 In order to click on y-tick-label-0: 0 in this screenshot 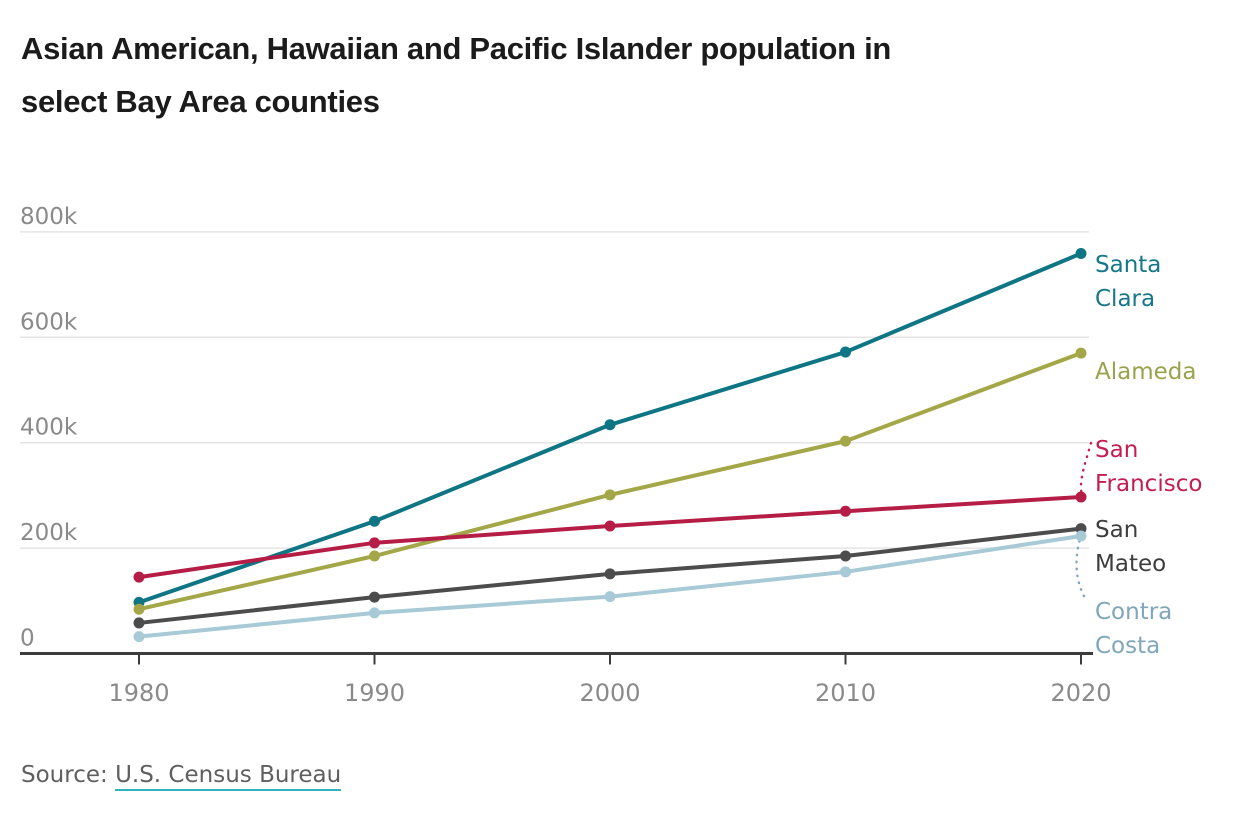, I will do `click(27, 639)`.